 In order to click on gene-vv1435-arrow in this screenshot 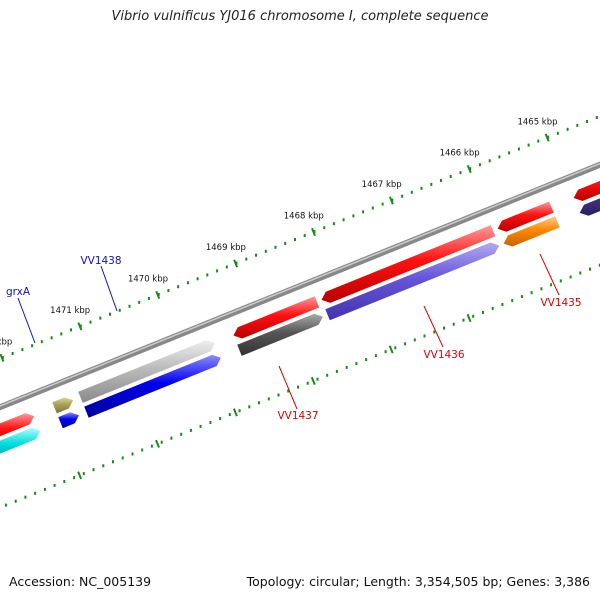, I will do `click(525, 216)`.